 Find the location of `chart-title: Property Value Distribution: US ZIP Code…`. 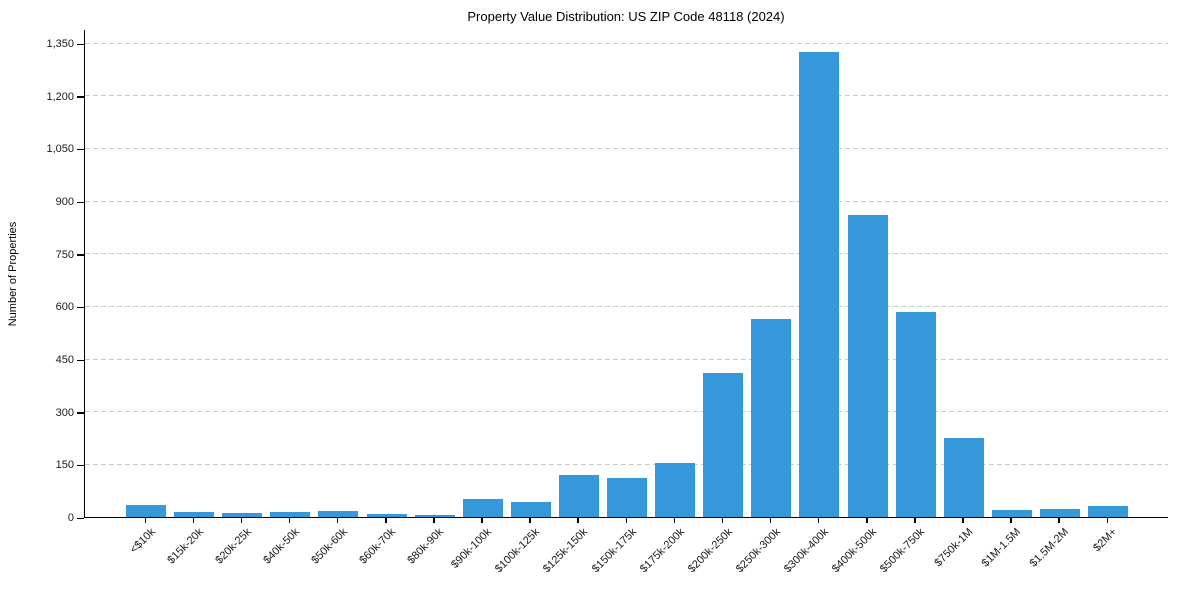

chart-title: Property Value Distribution: US ZIP Code… is located at coordinates (626, 16).